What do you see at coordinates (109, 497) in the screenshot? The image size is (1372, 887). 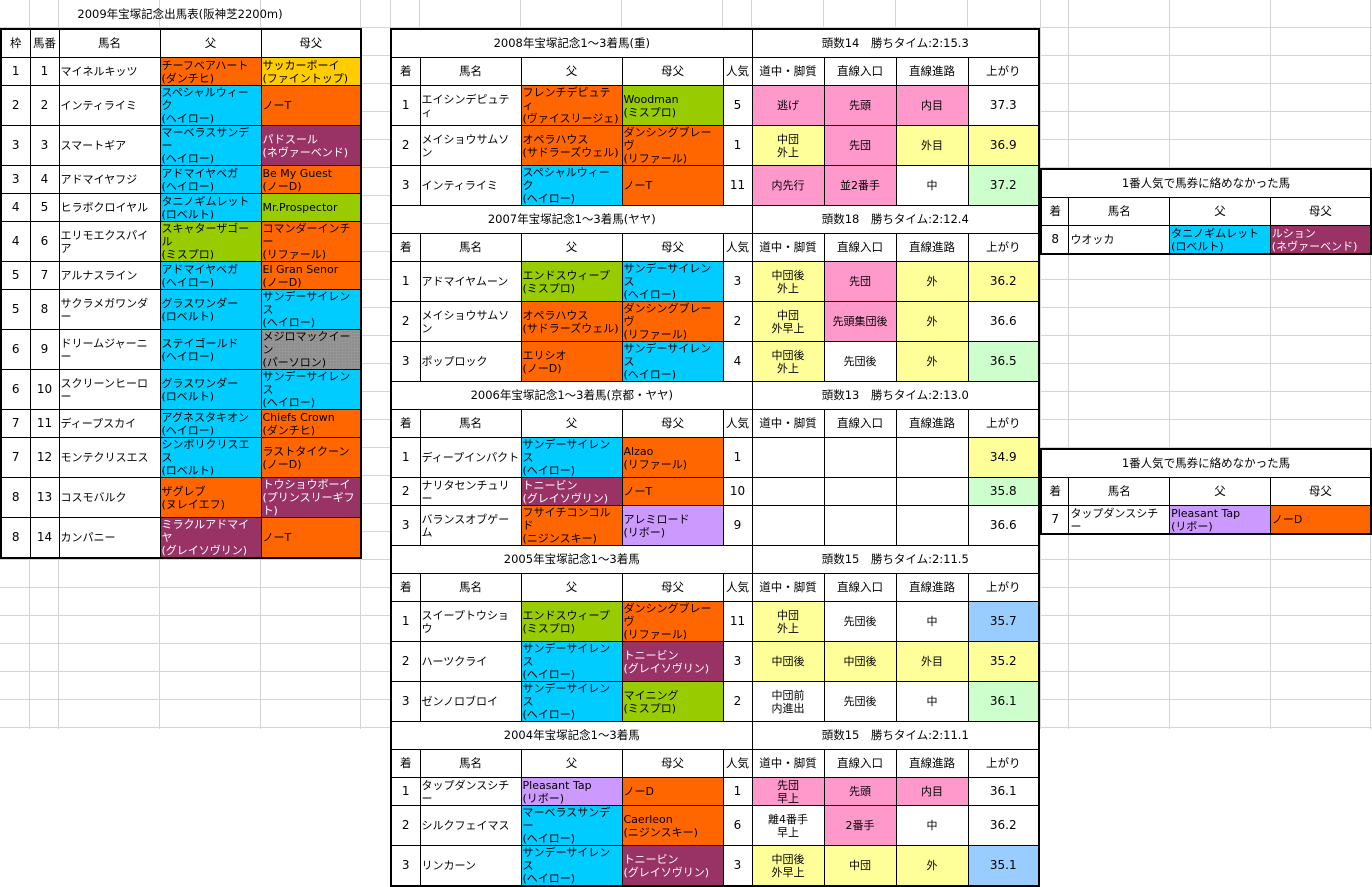 I see `horse-name-cell: コスモバルク` at bounding box center [109, 497].